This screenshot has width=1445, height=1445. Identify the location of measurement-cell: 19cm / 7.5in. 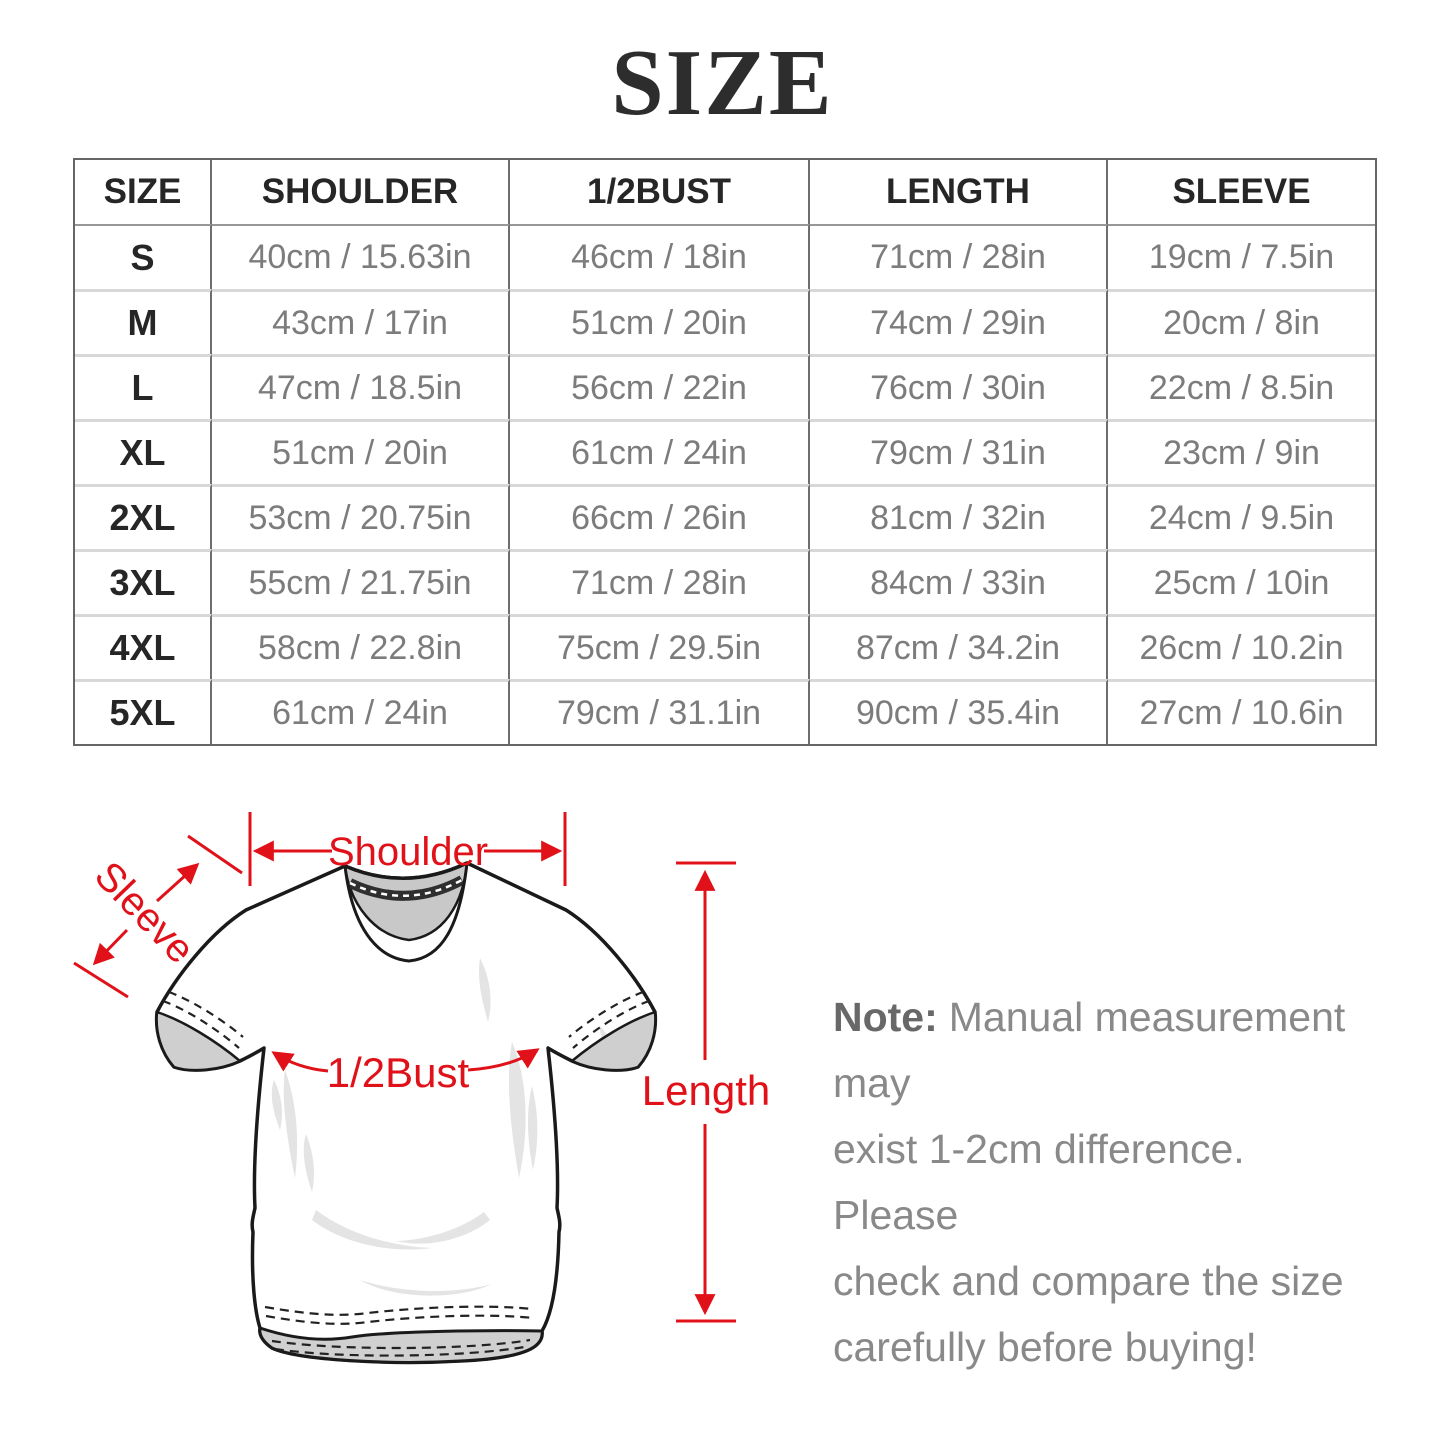
(1241, 256).